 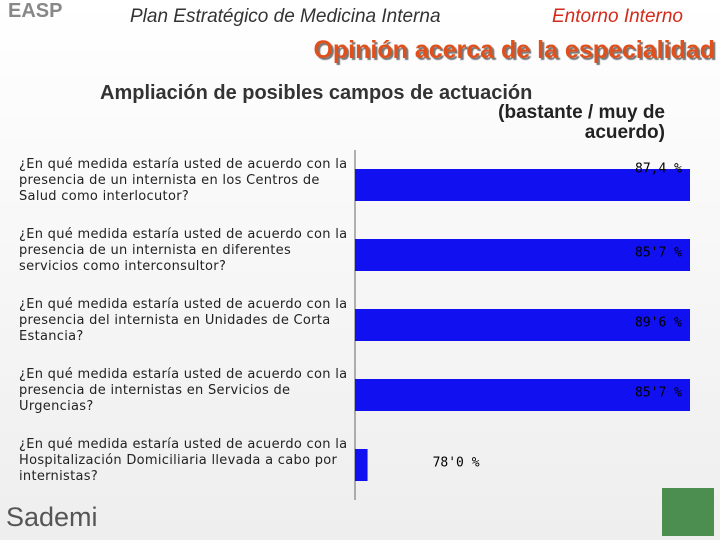 What do you see at coordinates (52, 517) in the screenshot?
I see `footer-logo: Sademi` at bounding box center [52, 517].